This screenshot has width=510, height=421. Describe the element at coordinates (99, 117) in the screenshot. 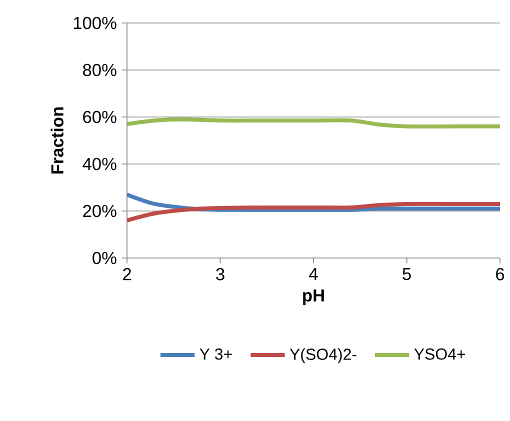

I see `y-tick-label: 60%` at that location.